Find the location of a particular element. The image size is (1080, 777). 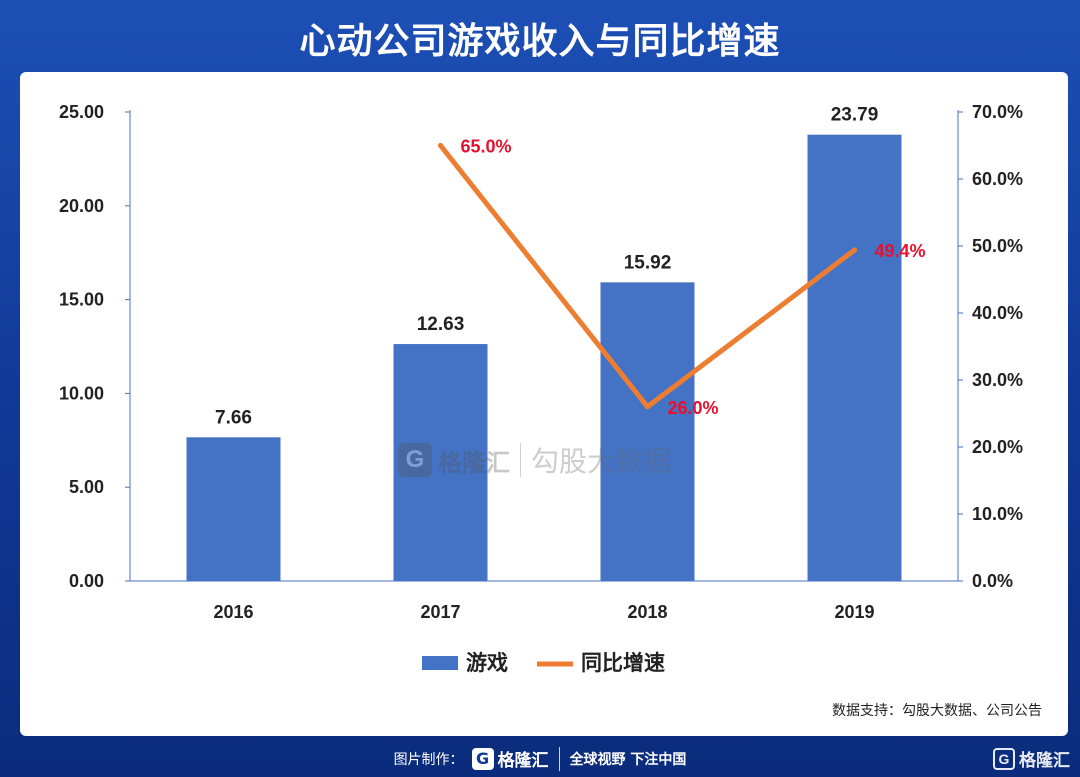

bar-data-label: 15.92 is located at coordinates (648, 262).